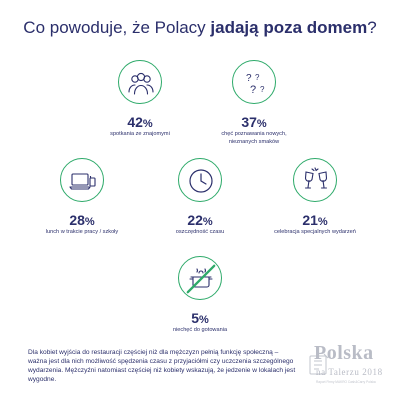  What do you see at coordinates (117, 27) in the screenshot?
I see `title-prefix: Co powoduje, że Polacy` at bounding box center [117, 27].